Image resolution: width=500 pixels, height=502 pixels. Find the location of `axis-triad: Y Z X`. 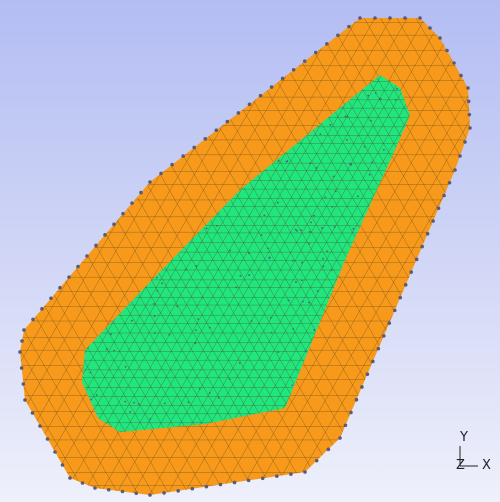

axis-triad: Y Z X is located at coordinates (473, 451).